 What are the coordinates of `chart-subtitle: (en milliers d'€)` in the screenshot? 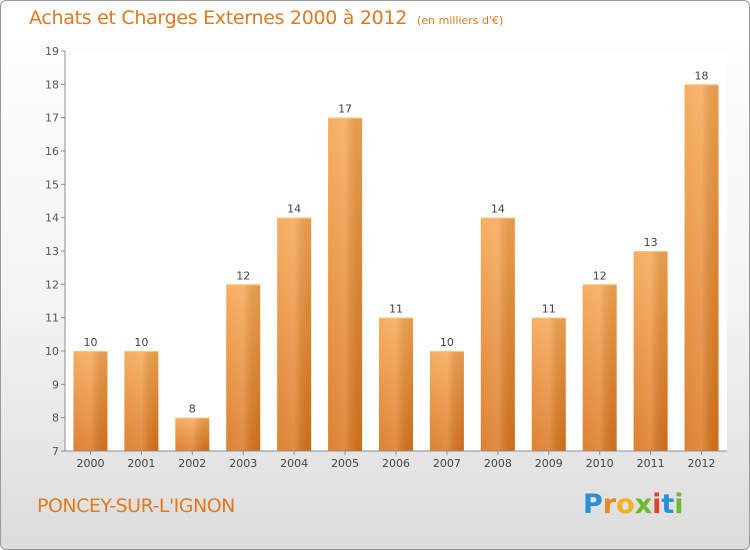 It's located at (460, 20).